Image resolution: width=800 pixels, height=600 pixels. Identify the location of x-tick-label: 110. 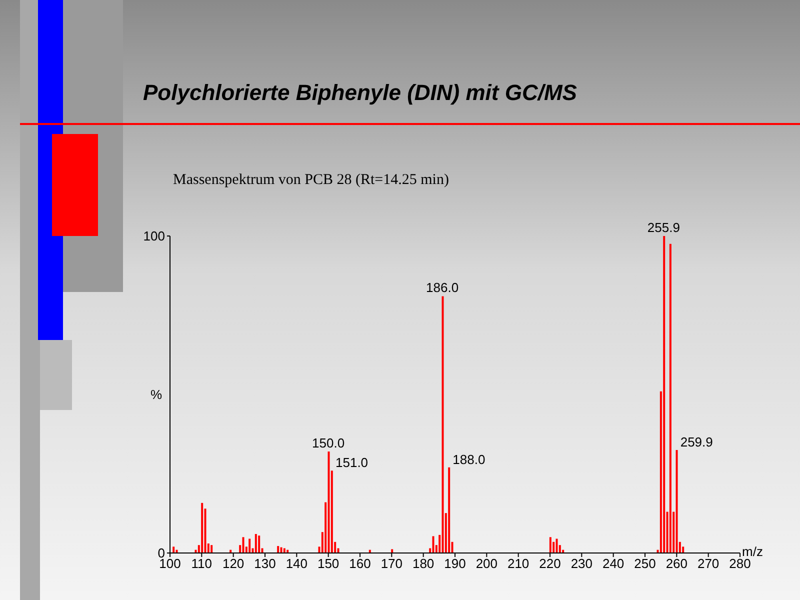
(201, 564).